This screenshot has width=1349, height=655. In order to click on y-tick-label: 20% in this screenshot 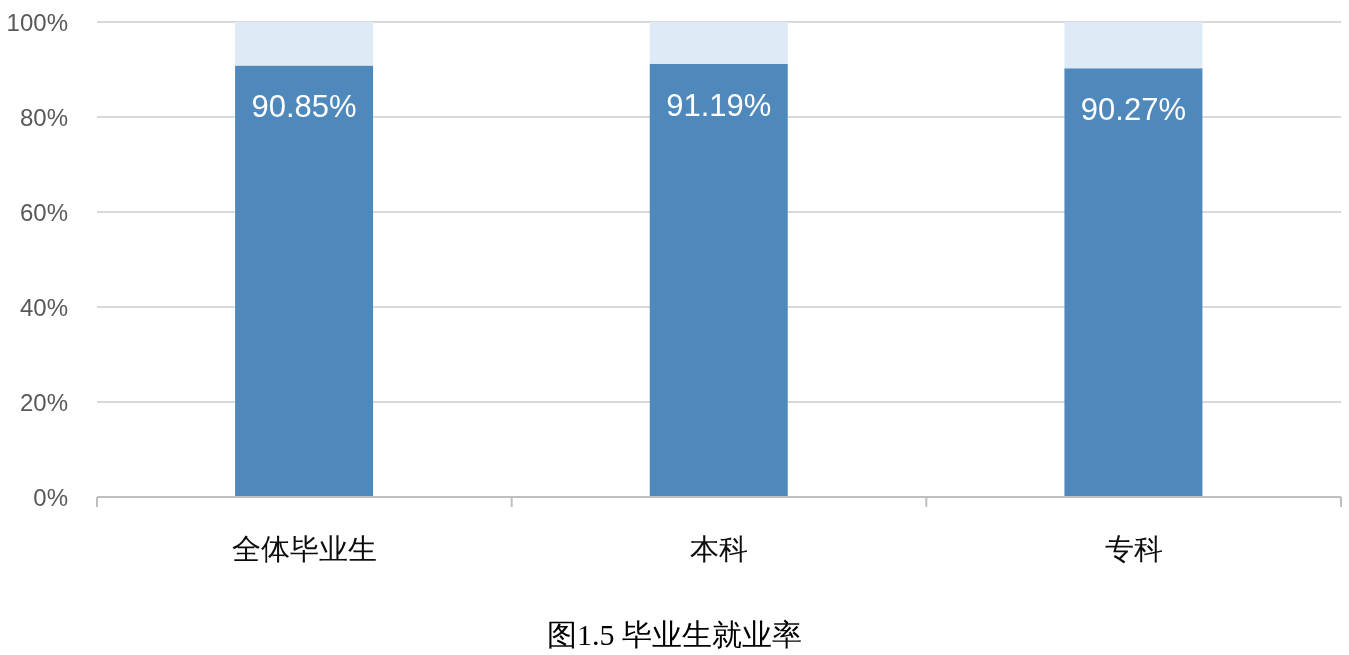, I will do `click(43, 402)`.